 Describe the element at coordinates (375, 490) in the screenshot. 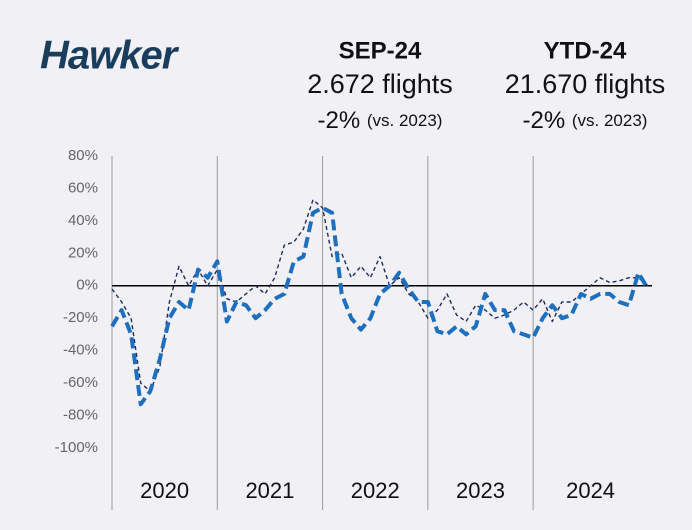

I see `x-tick-label: 2022` at that location.